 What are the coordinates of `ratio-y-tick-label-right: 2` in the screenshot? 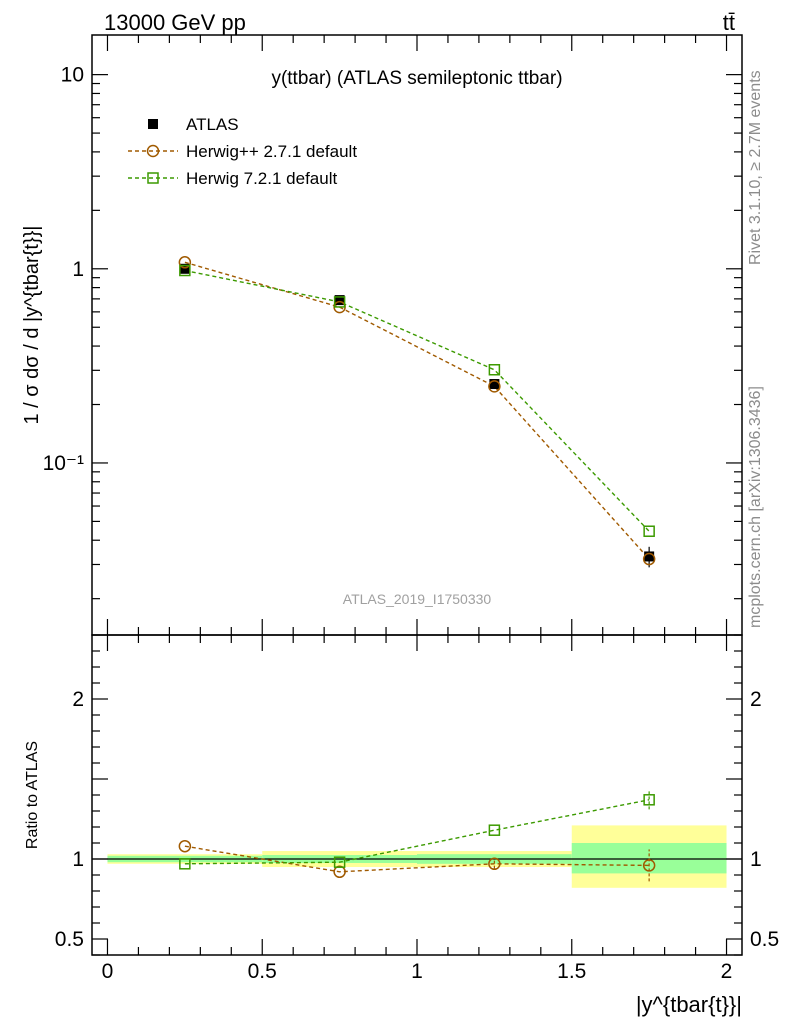 It's located at (756, 699).